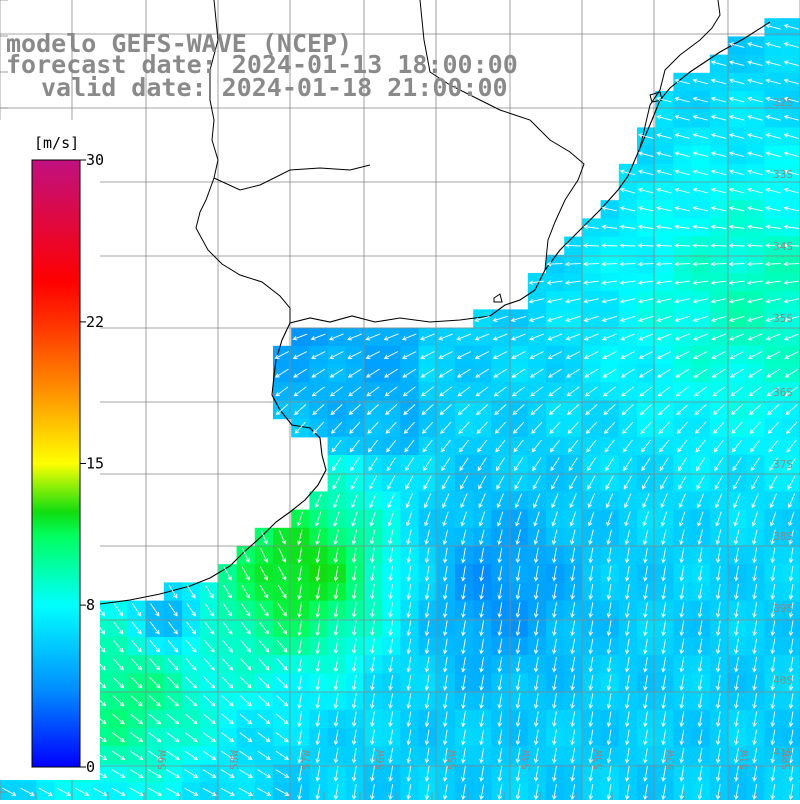 The image size is (800, 804). I want to click on latitude-labels: 32S 33S 34S 35S 36S 37S 38S 39S 40S 41S, so click(783, 427).